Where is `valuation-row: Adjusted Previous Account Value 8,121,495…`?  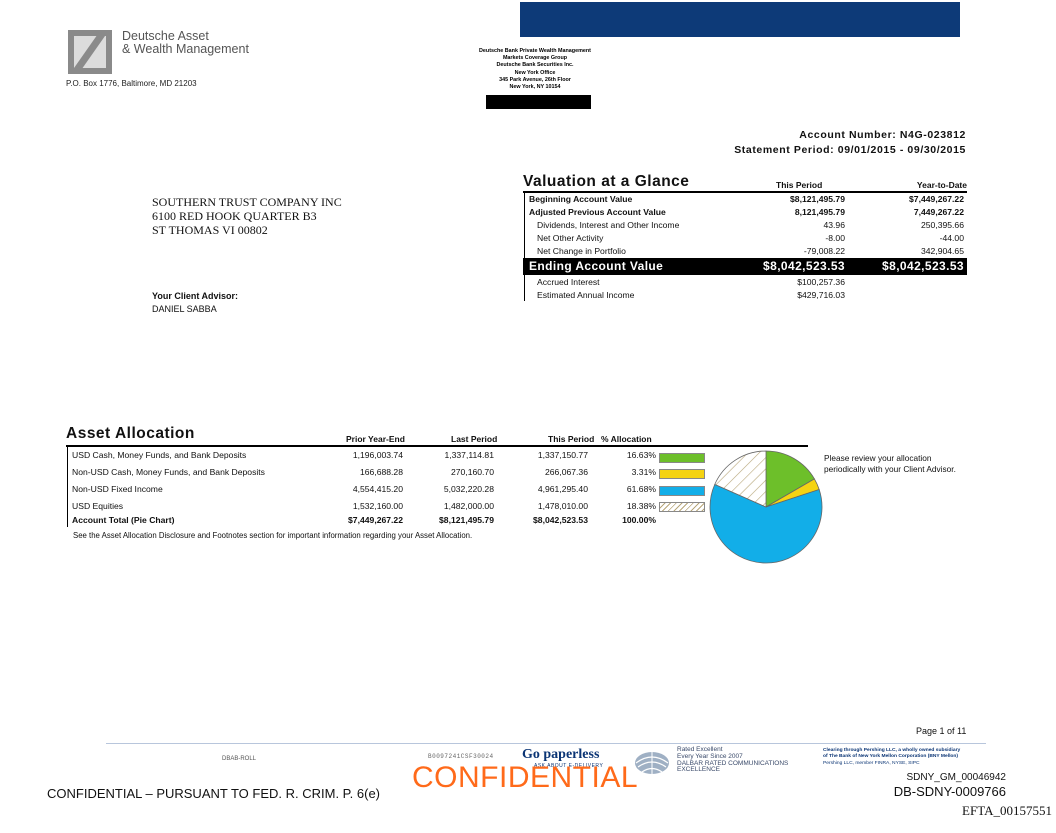 valuation-row: Adjusted Previous Account Value 8,121,495… is located at coordinates (746, 212).